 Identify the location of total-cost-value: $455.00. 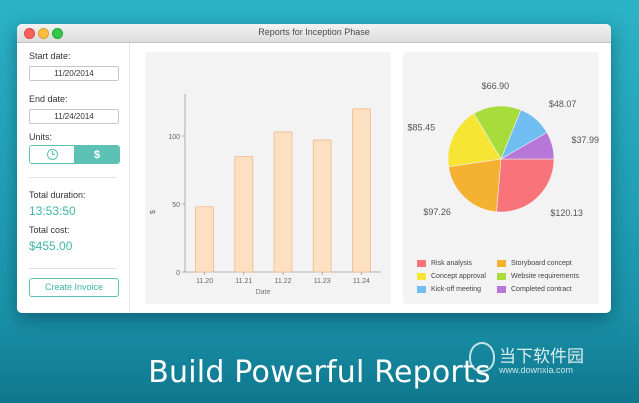
(51, 246).